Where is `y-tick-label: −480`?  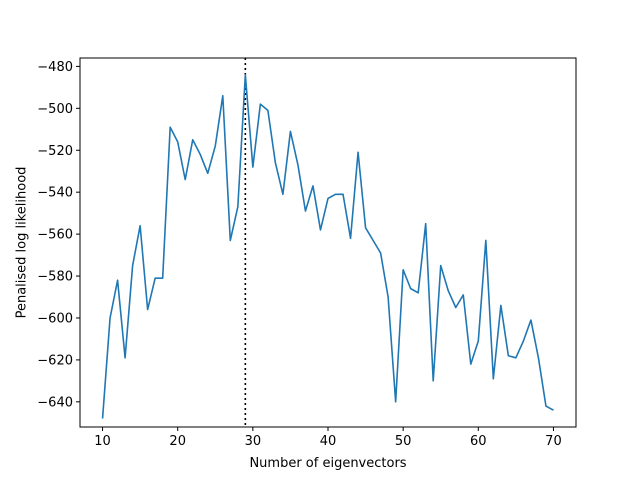
y-tick-label: −480 is located at coordinates (55, 67).